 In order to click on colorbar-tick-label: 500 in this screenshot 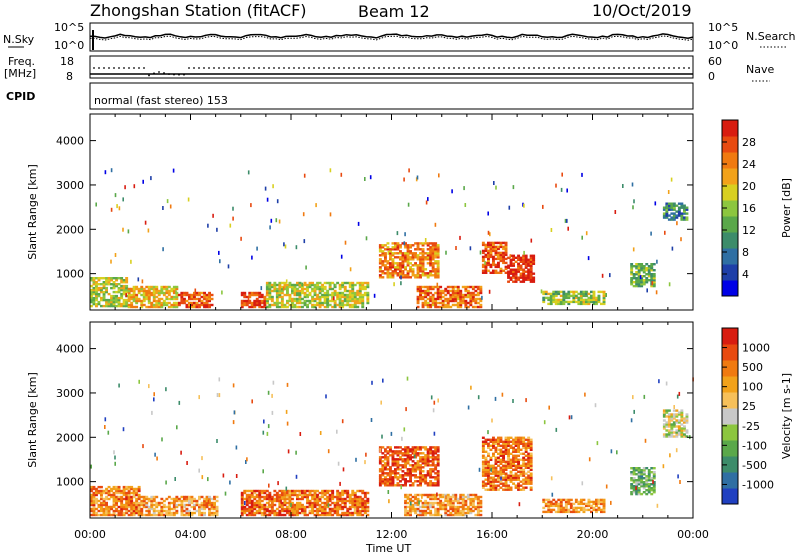, I will do `click(752, 367)`.